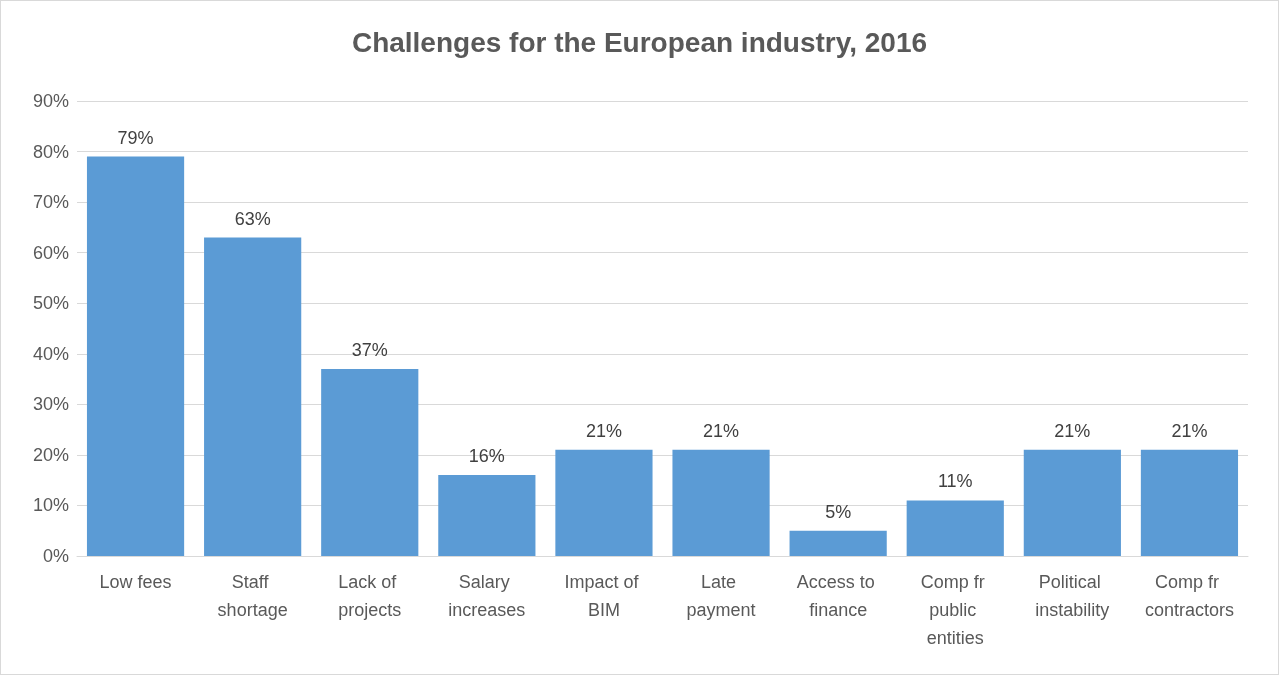  What do you see at coordinates (838, 596) in the screenshot?
I see `x-tick-label: Access to finance` at bounding box center [838, 596].